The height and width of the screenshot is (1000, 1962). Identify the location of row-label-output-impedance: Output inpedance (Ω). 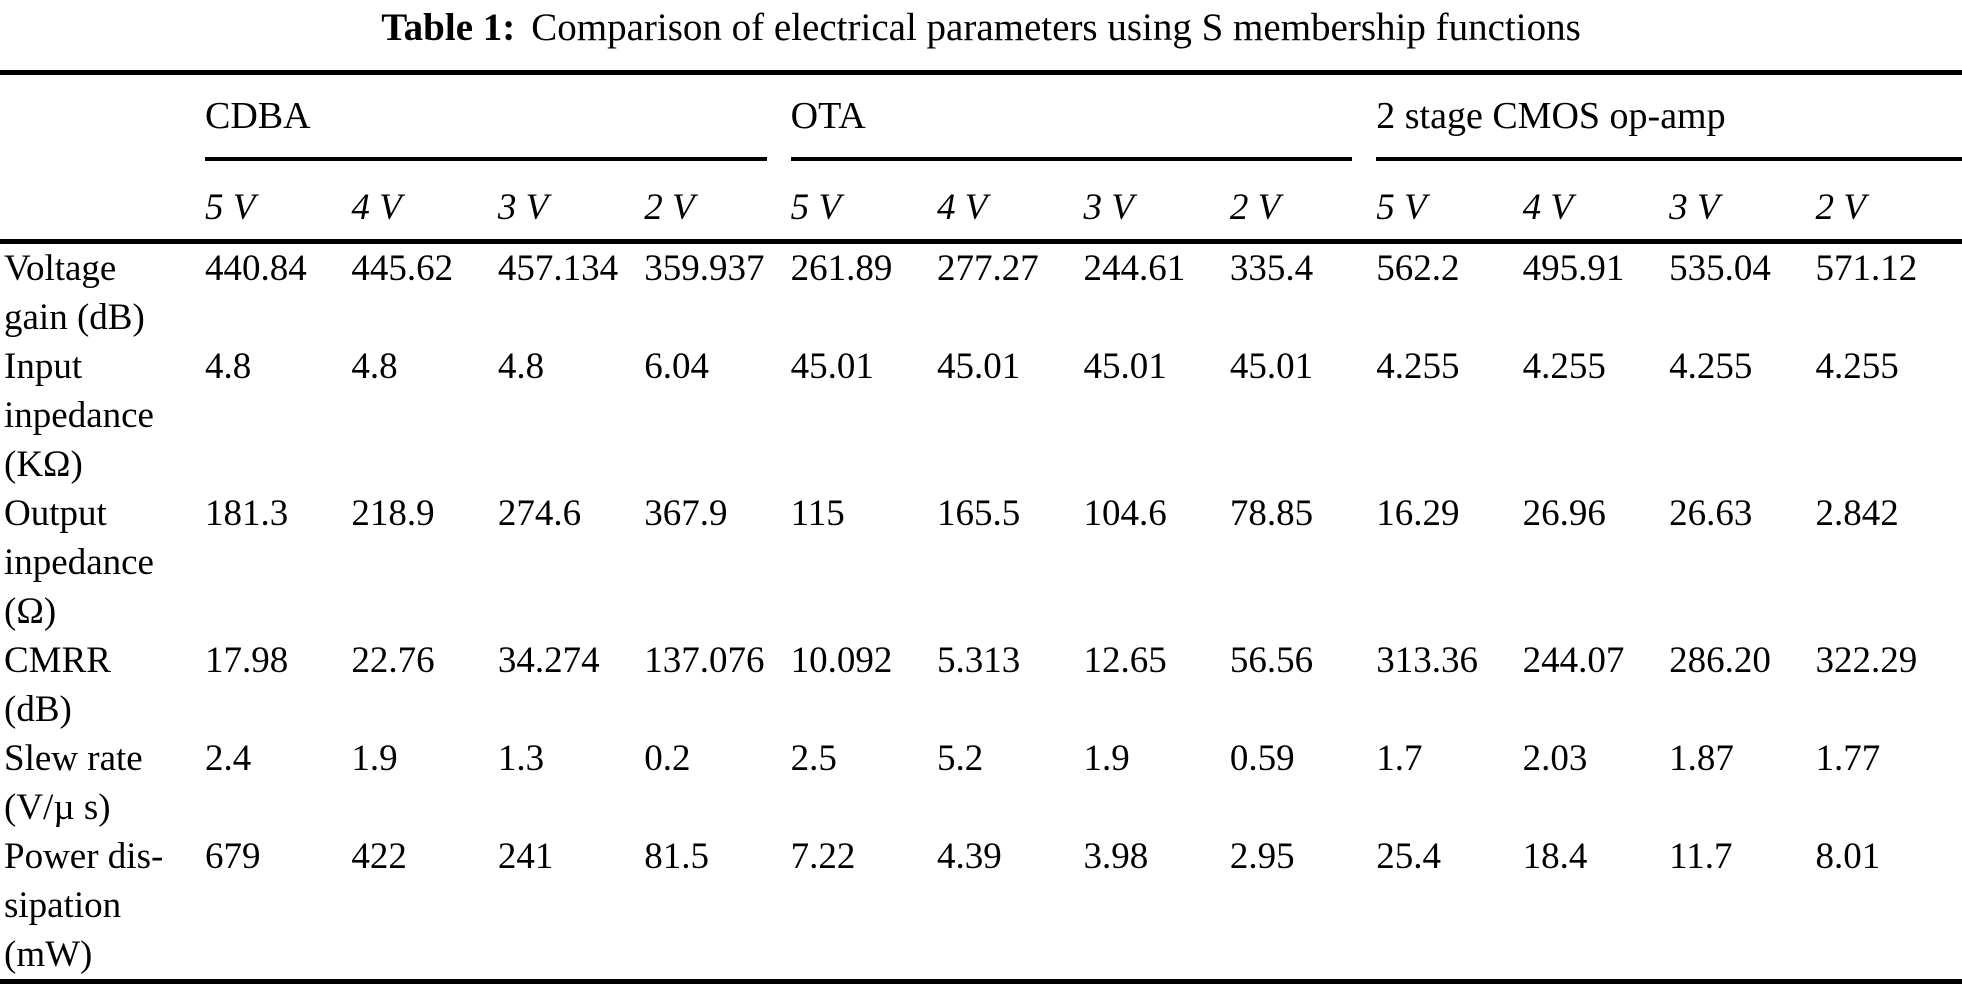
(79, 562).